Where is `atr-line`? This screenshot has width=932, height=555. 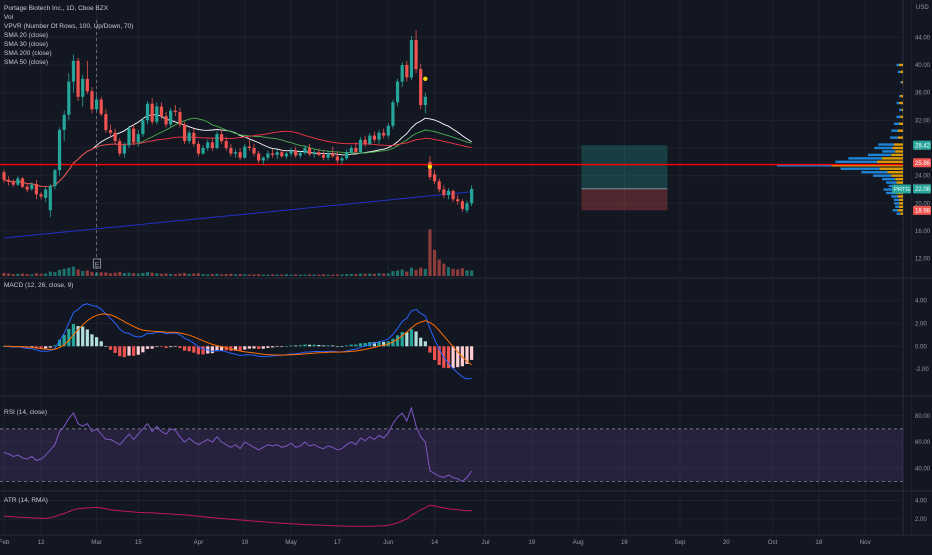
atr-line is located at coordinates (237, 515).